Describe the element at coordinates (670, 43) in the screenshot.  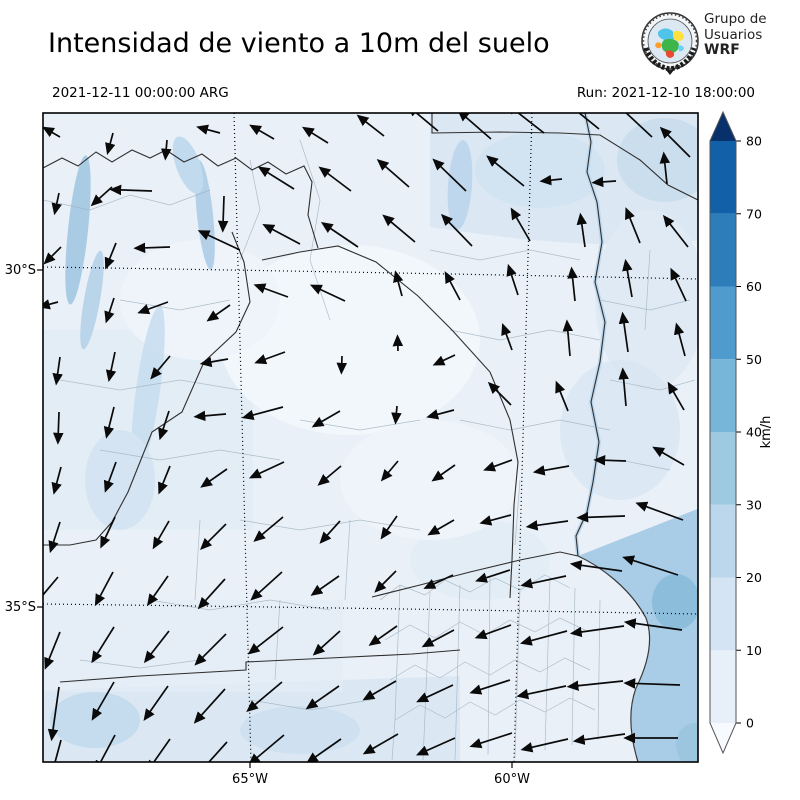
I see `wrf-logo-icon` at that location.